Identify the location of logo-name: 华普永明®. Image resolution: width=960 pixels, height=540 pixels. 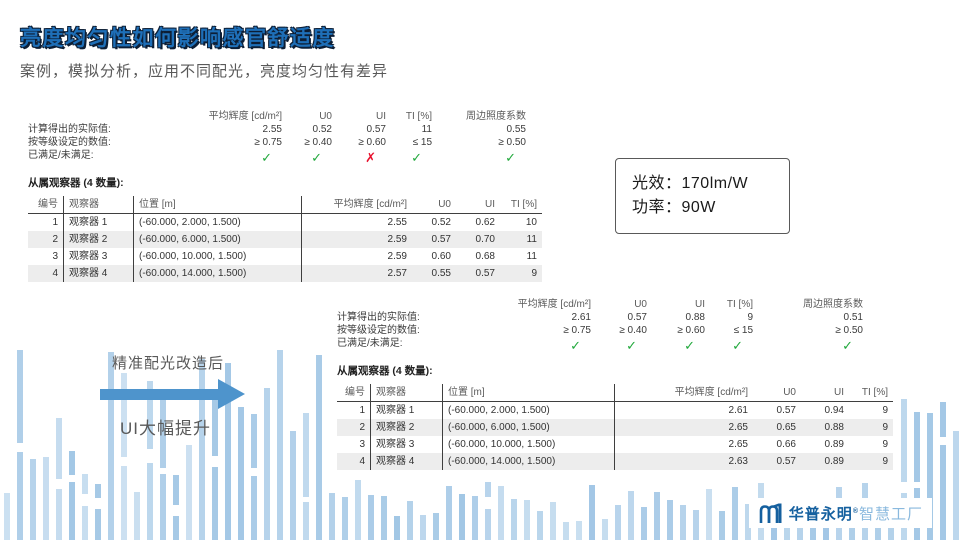
(823, 514).